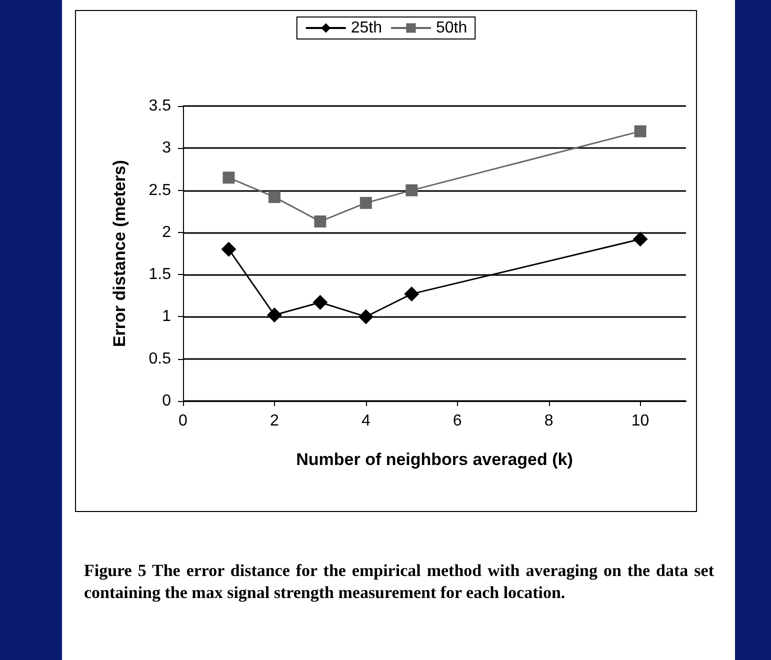  What do you see at coordinates (119, 254) in the screenshot?
I see `y-axis-title: Error distance (meters)` at bounding box center [119, 254].